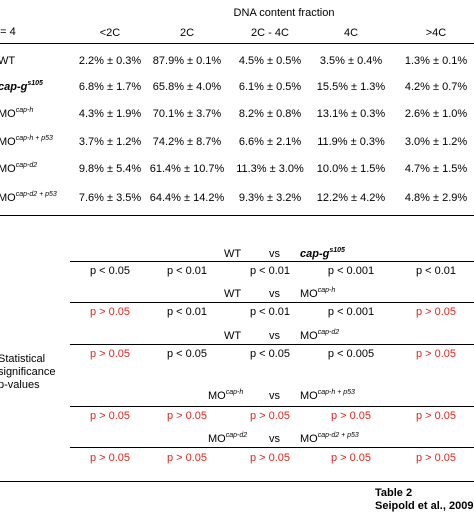 The height and width of the screenshot is (513, 474). I want to click on table-cell: 11.3% ± 3.0%, so click(270, 169).